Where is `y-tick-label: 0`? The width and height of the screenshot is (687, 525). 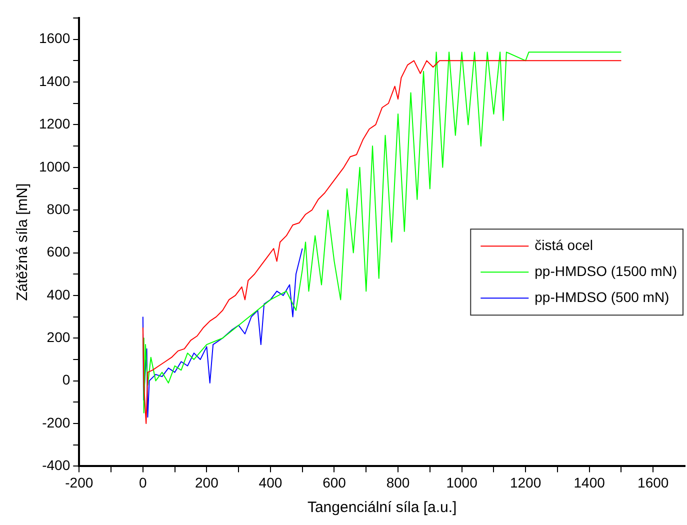 y-tick-label: 0 is located at coordinates (66, 380).